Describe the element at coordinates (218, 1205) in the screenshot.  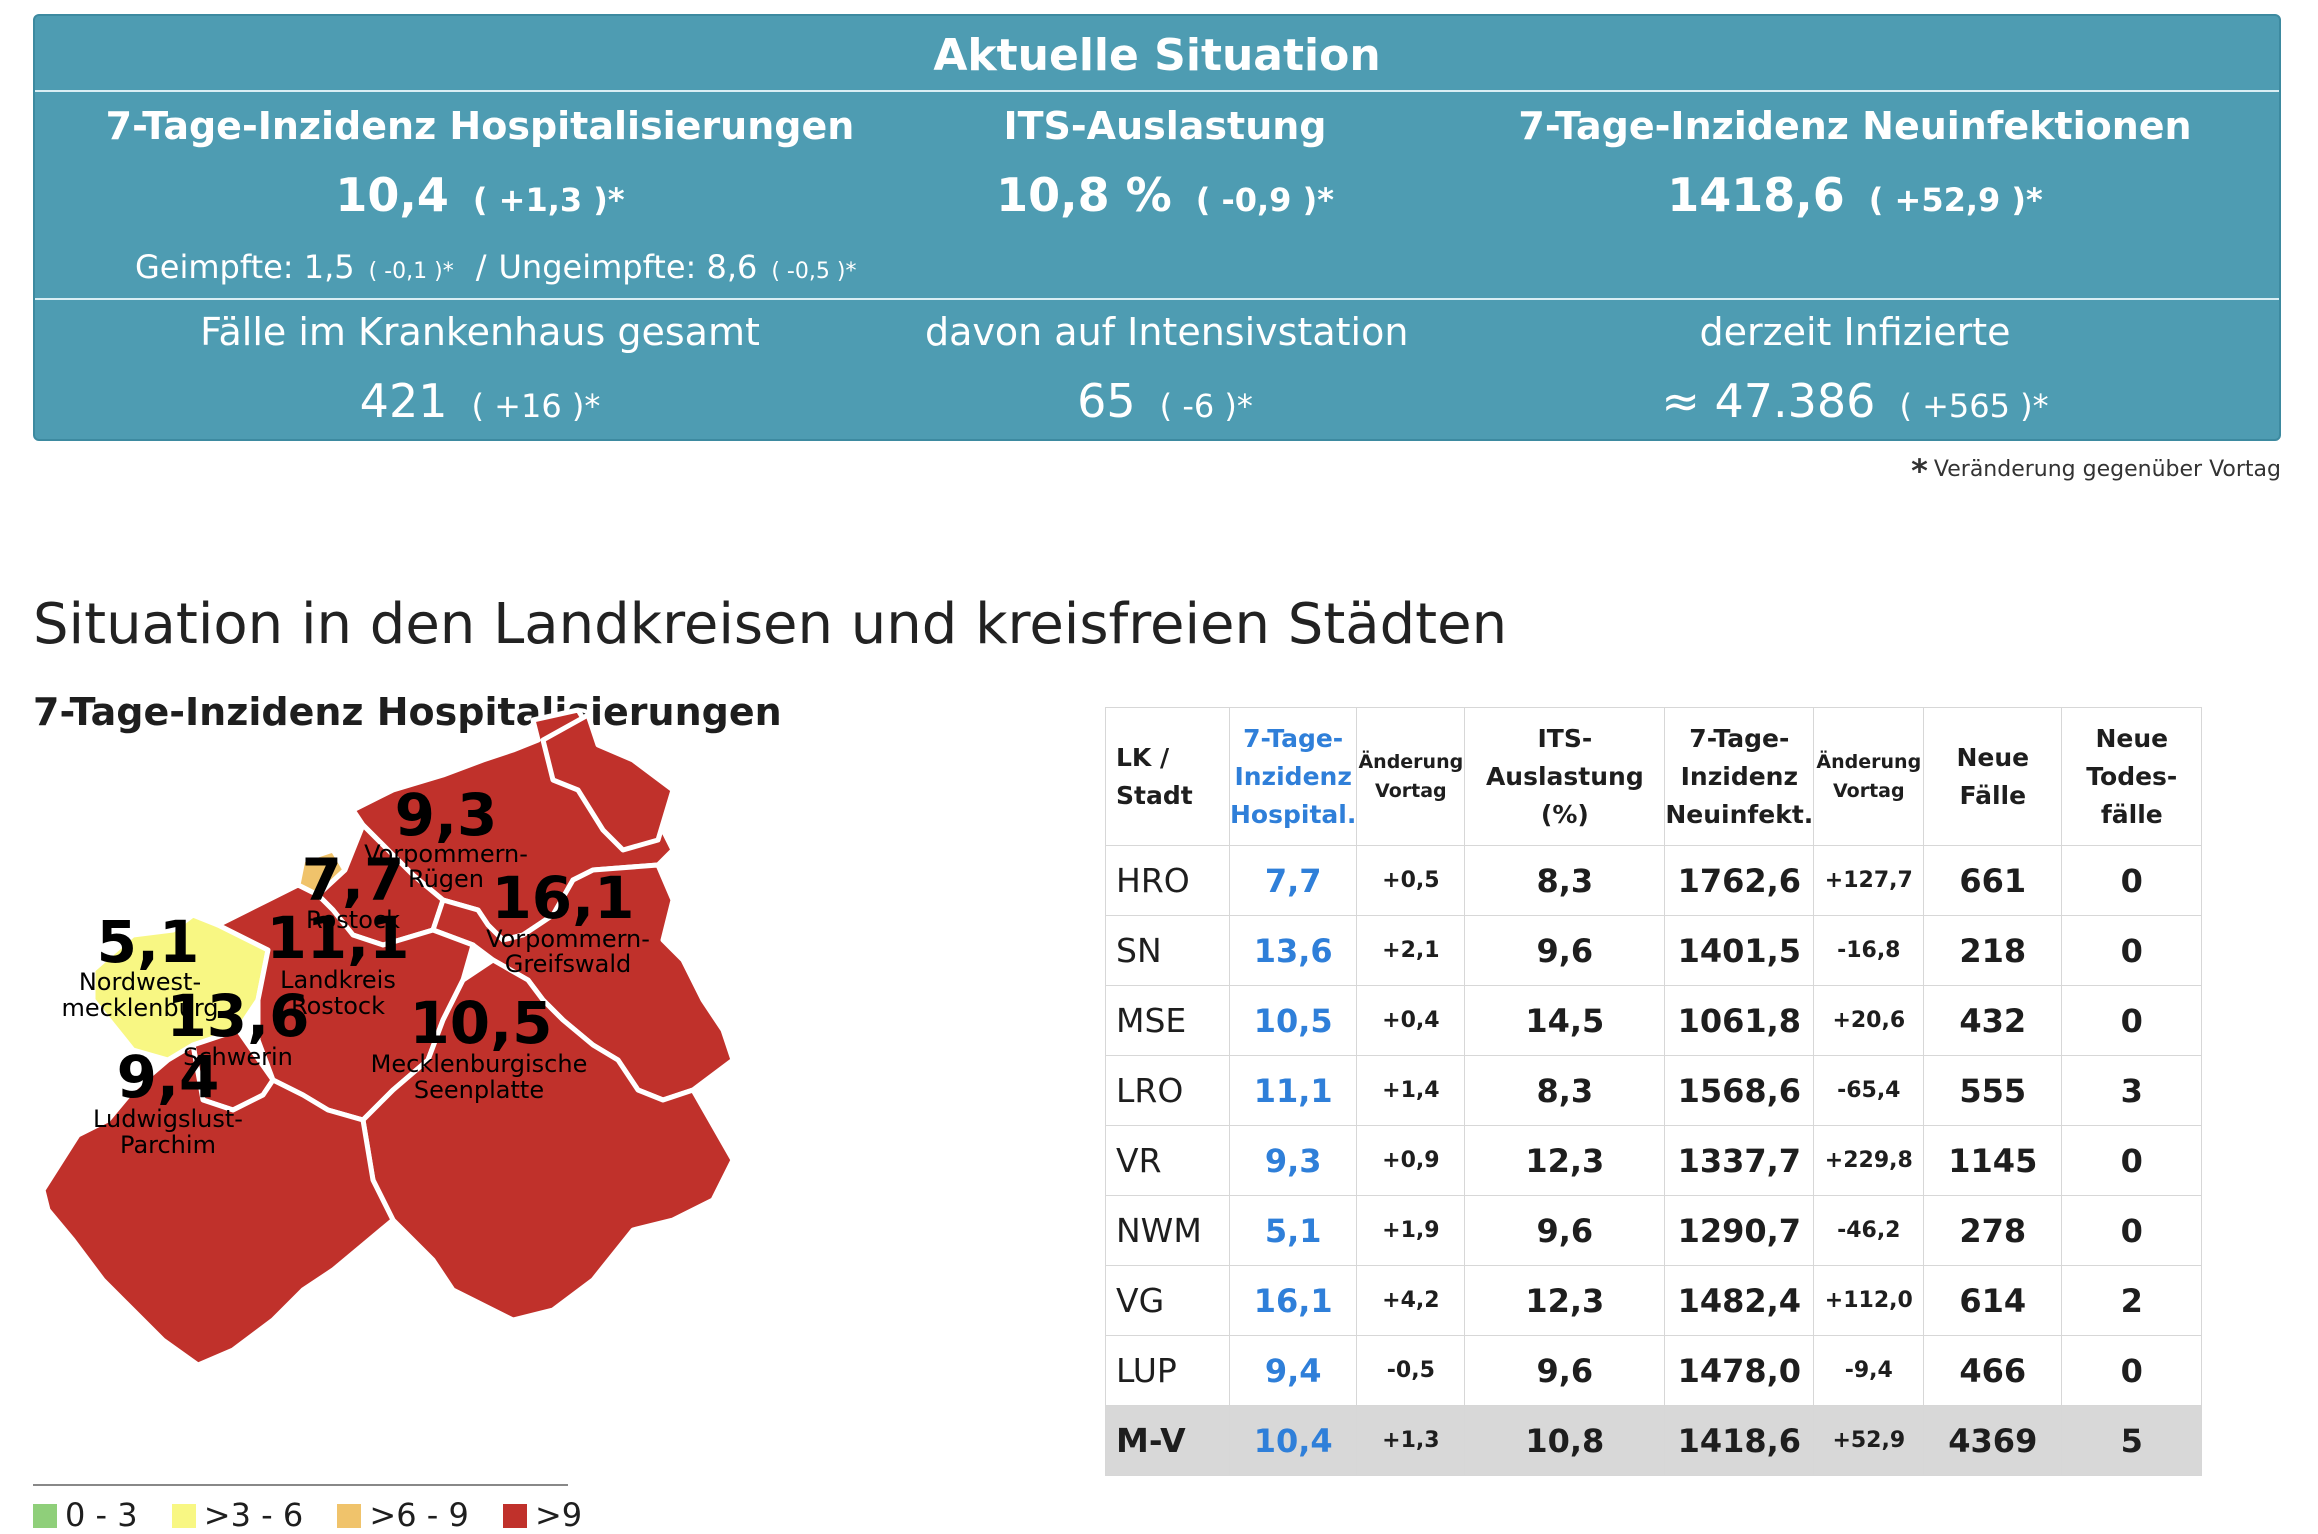
I see `region-ludwigslust-parchim` at that location.